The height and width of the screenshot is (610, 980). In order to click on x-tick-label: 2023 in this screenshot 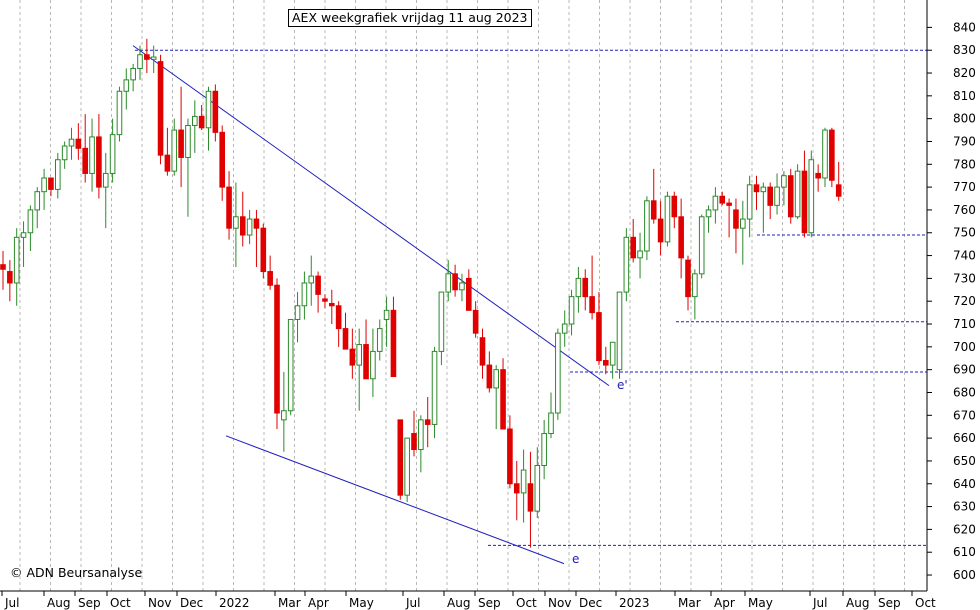, I will do `click(634, 603)`.